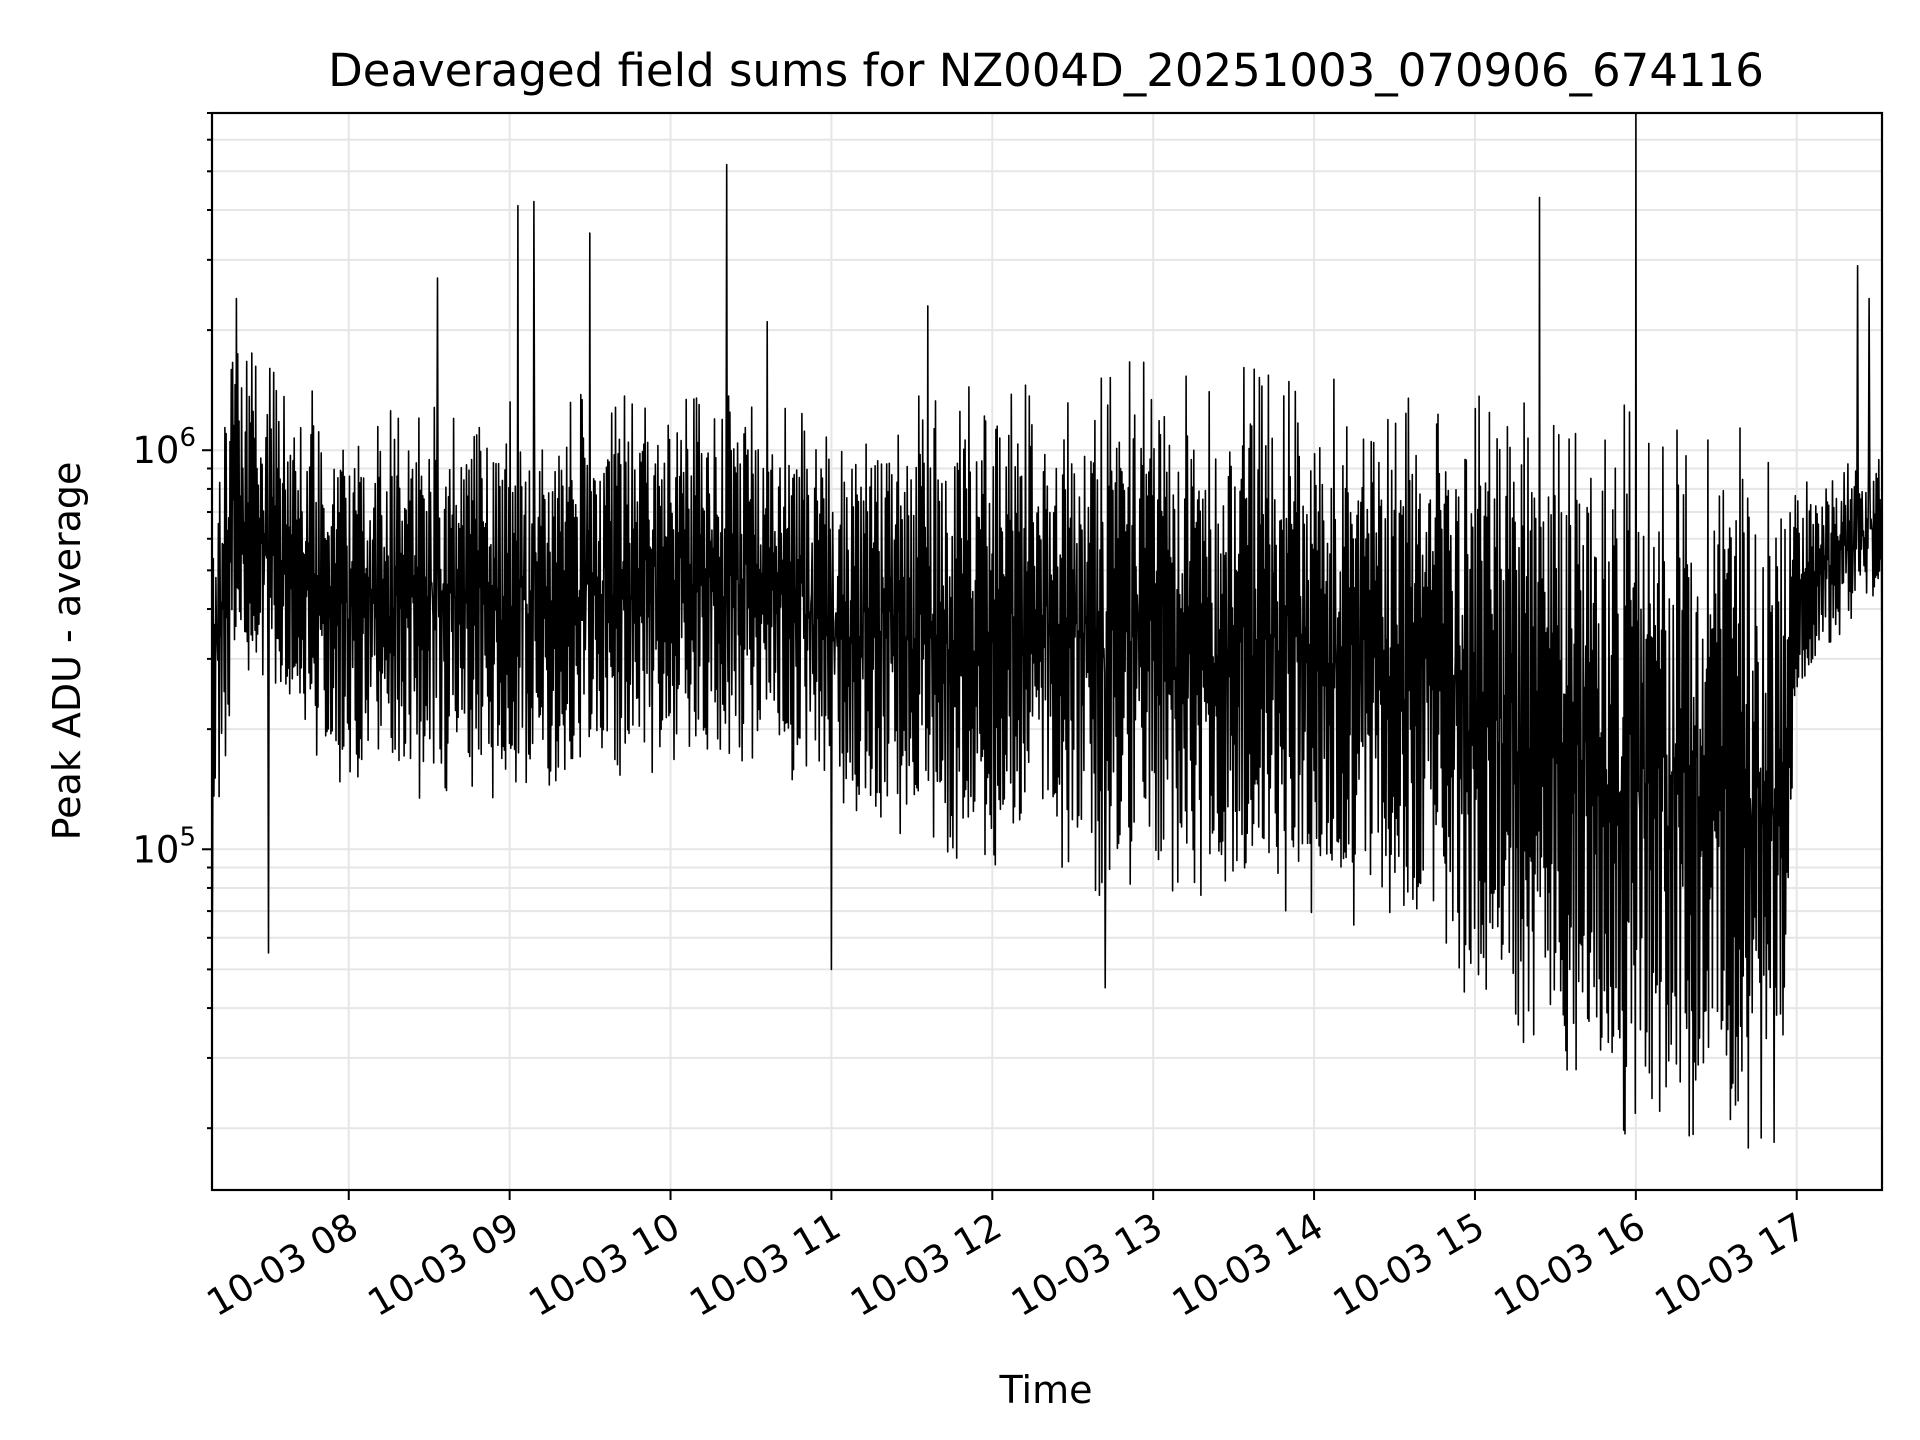 The image size is (1920, 1440). What do you see at coordinates (1409, 1265) in the screenshot?
I see `x-tick-label: 10-03 15` at bounding box center [1409, 1265].